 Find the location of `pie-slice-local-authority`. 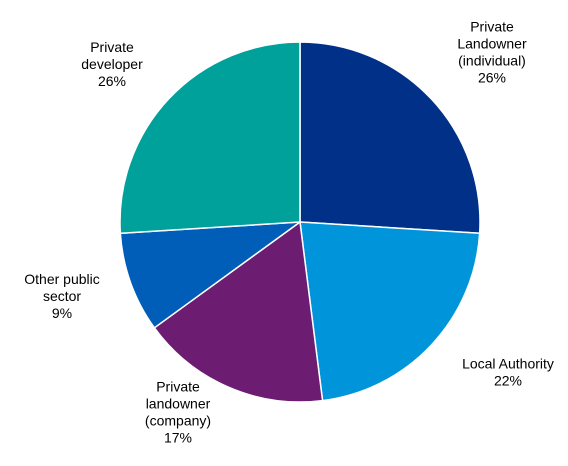

pie-slice-local-authority is located at coordinates (390, 311).